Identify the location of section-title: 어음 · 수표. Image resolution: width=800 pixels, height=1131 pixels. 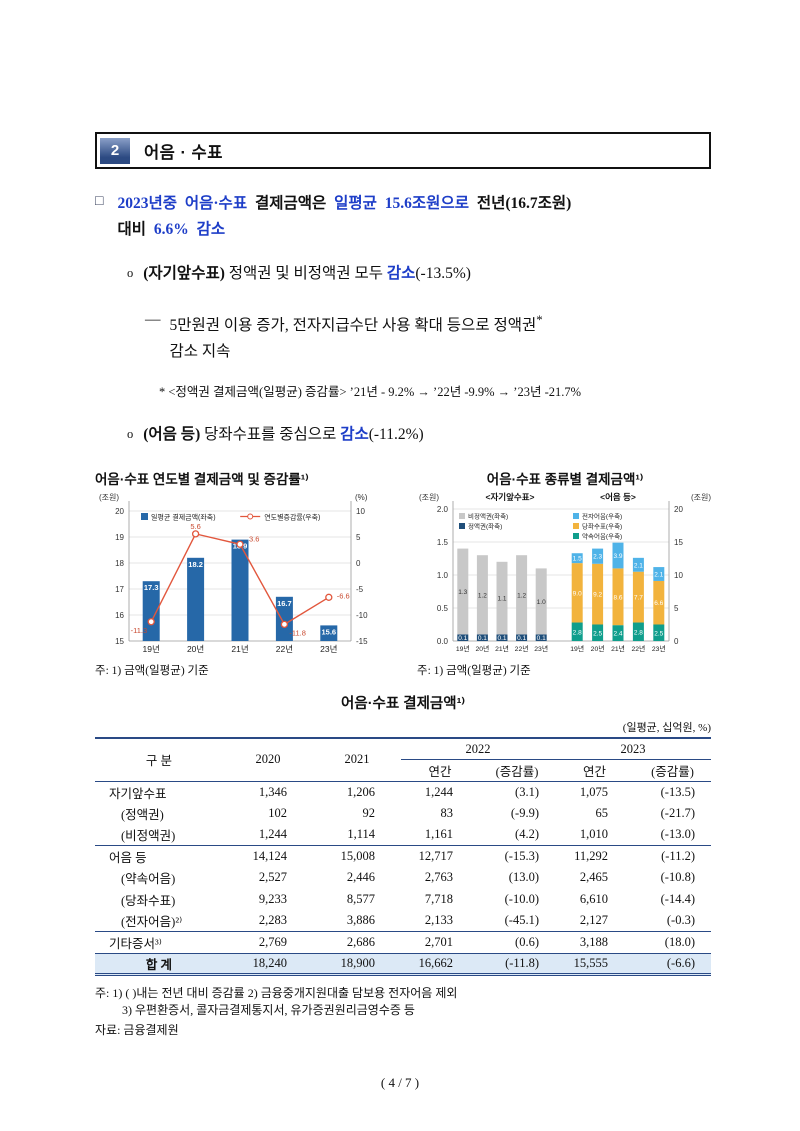
(183, 152).